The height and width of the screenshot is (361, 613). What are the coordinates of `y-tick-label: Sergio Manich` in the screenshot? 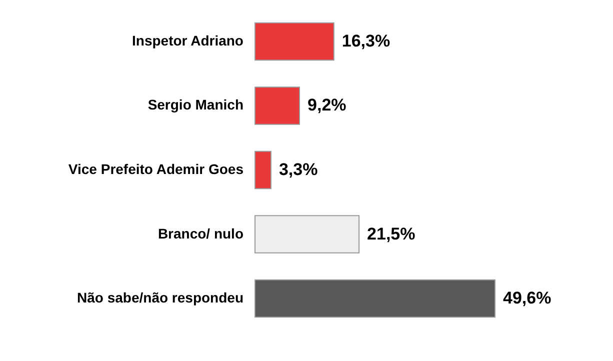 It's located at (196, 104).